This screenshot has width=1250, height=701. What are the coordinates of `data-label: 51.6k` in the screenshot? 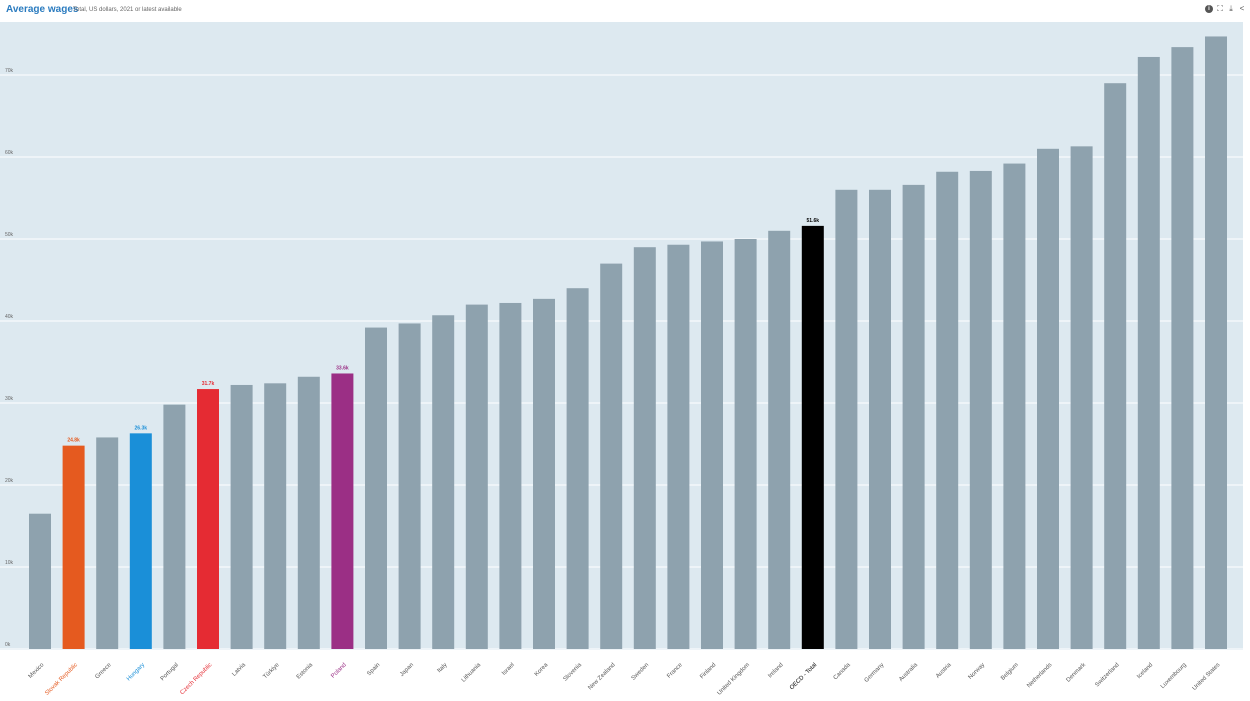 It's located at (813, 221).